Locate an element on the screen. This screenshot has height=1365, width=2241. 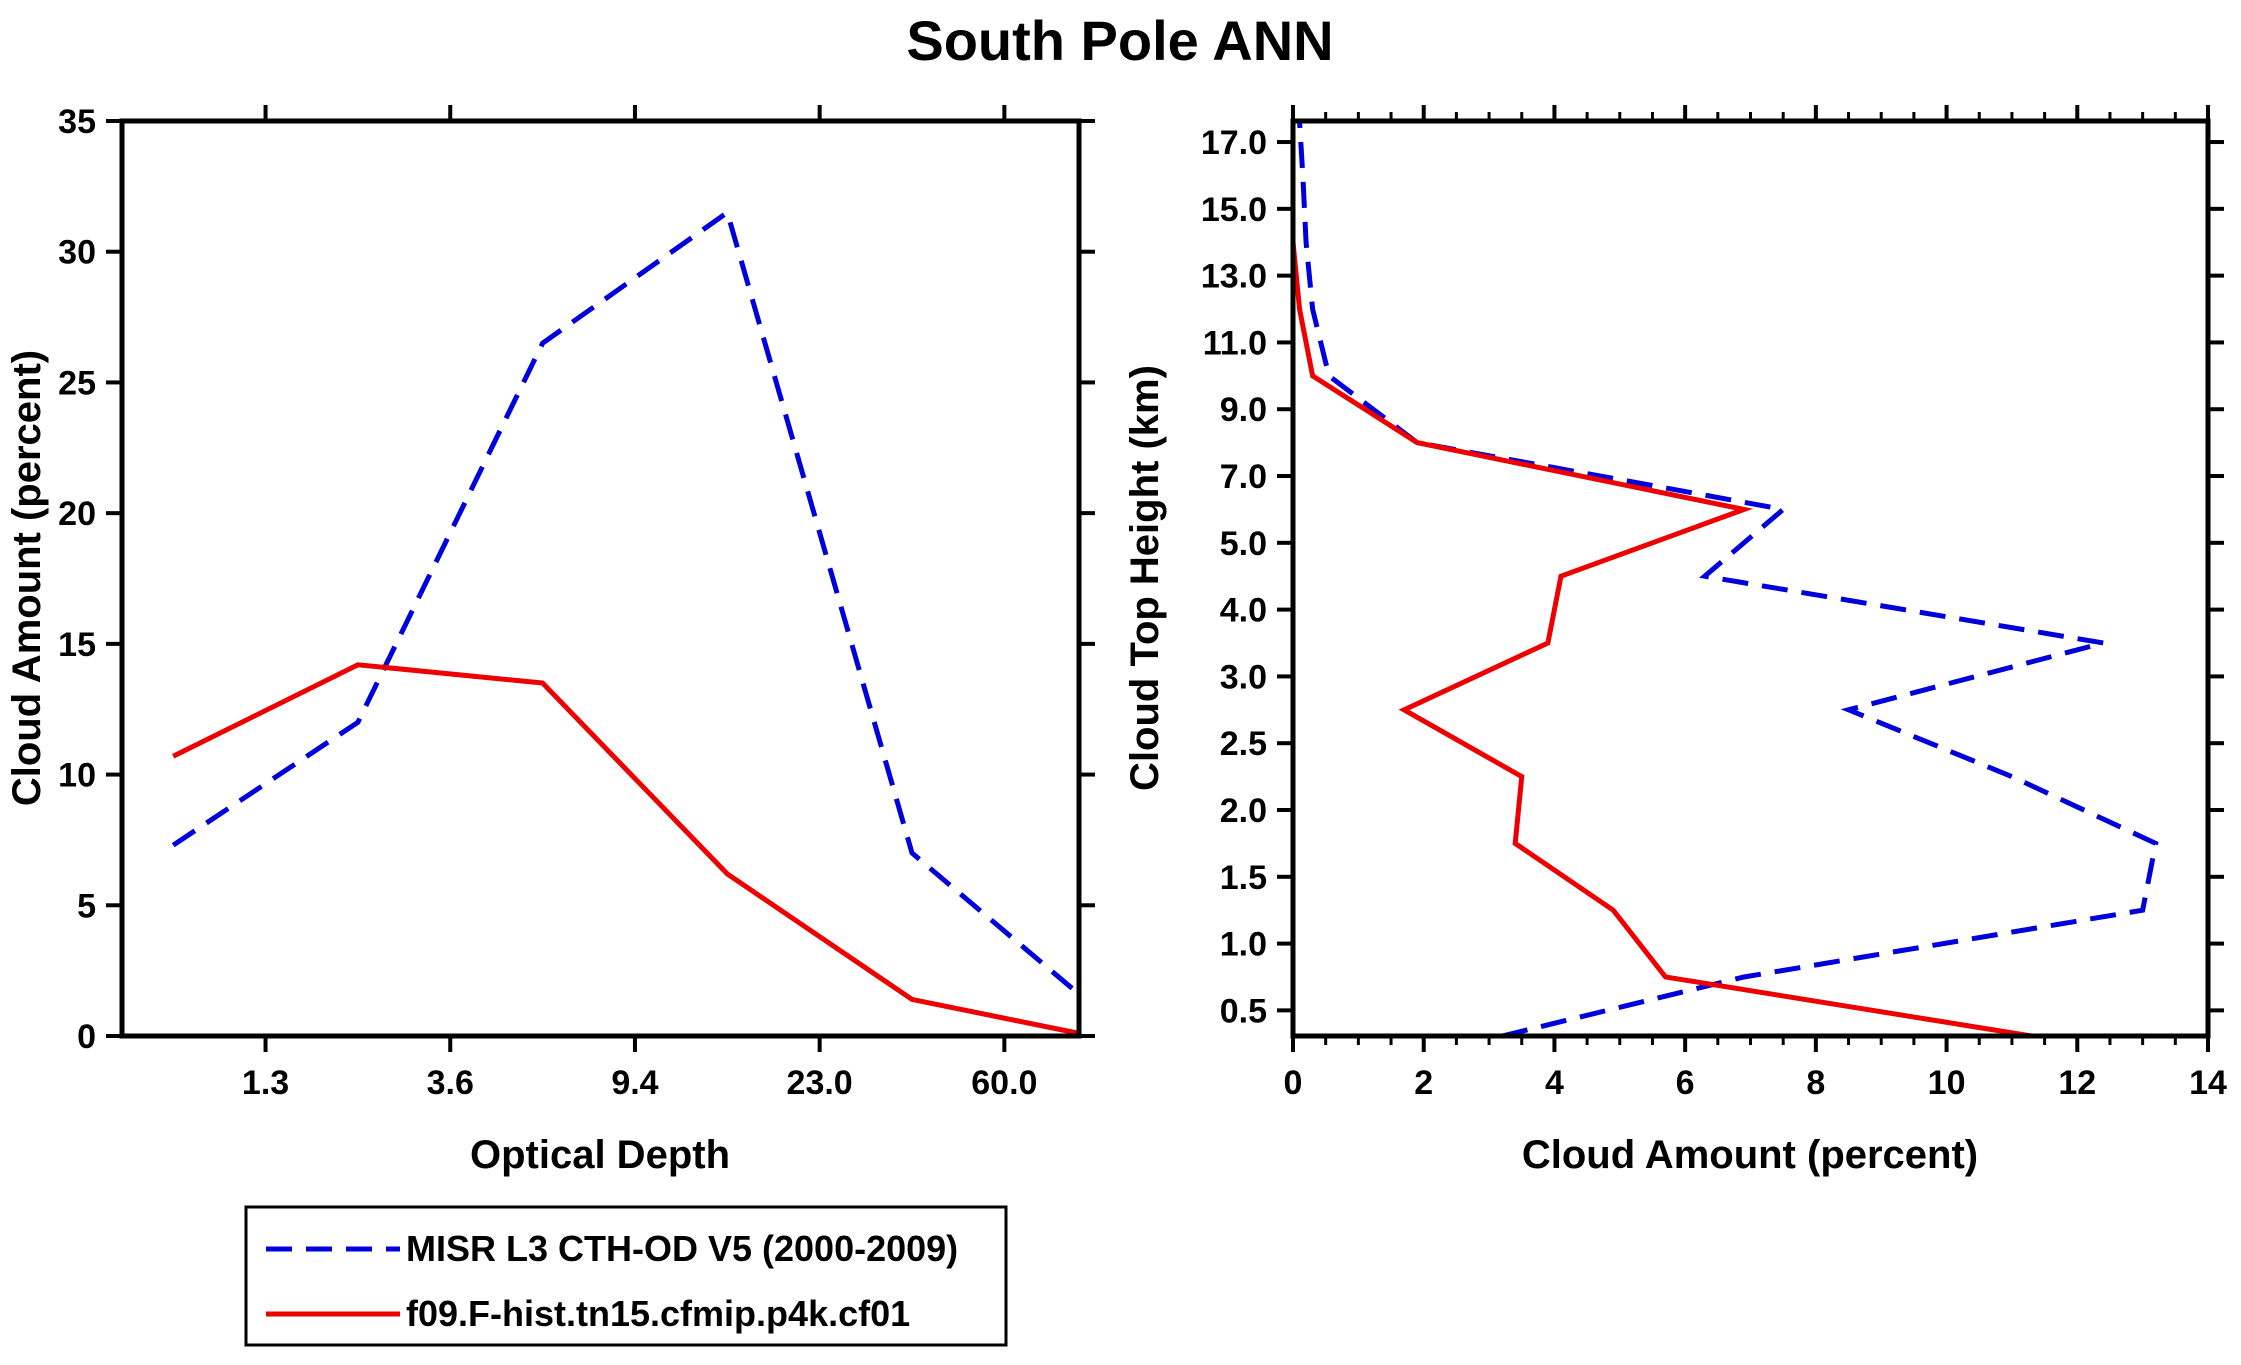
legend-box is located at coordinates (626, 1276).